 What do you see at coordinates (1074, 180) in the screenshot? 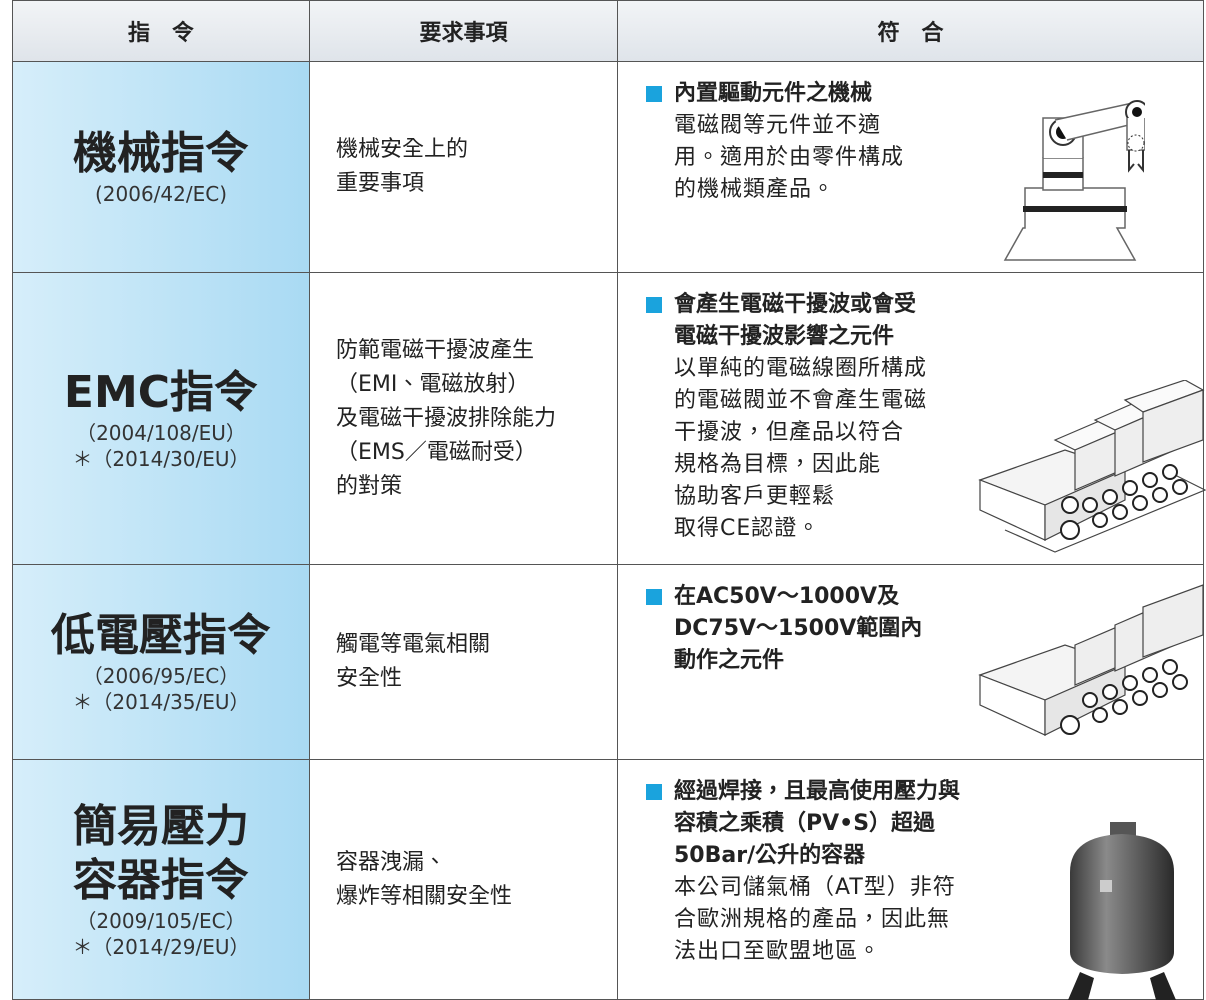
I see `robot-arm-illustration` at bounding box center [1074, 180].